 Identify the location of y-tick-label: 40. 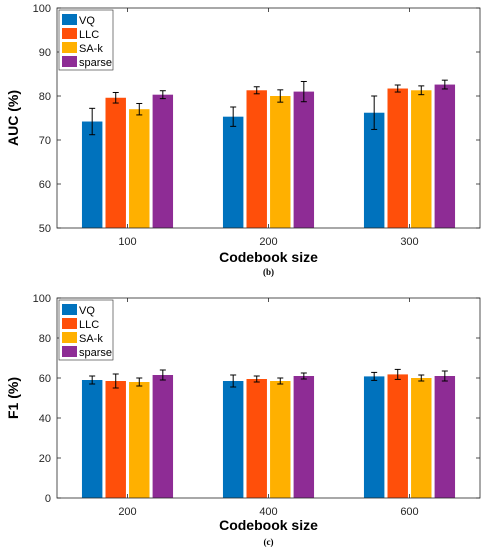
(45, 419).